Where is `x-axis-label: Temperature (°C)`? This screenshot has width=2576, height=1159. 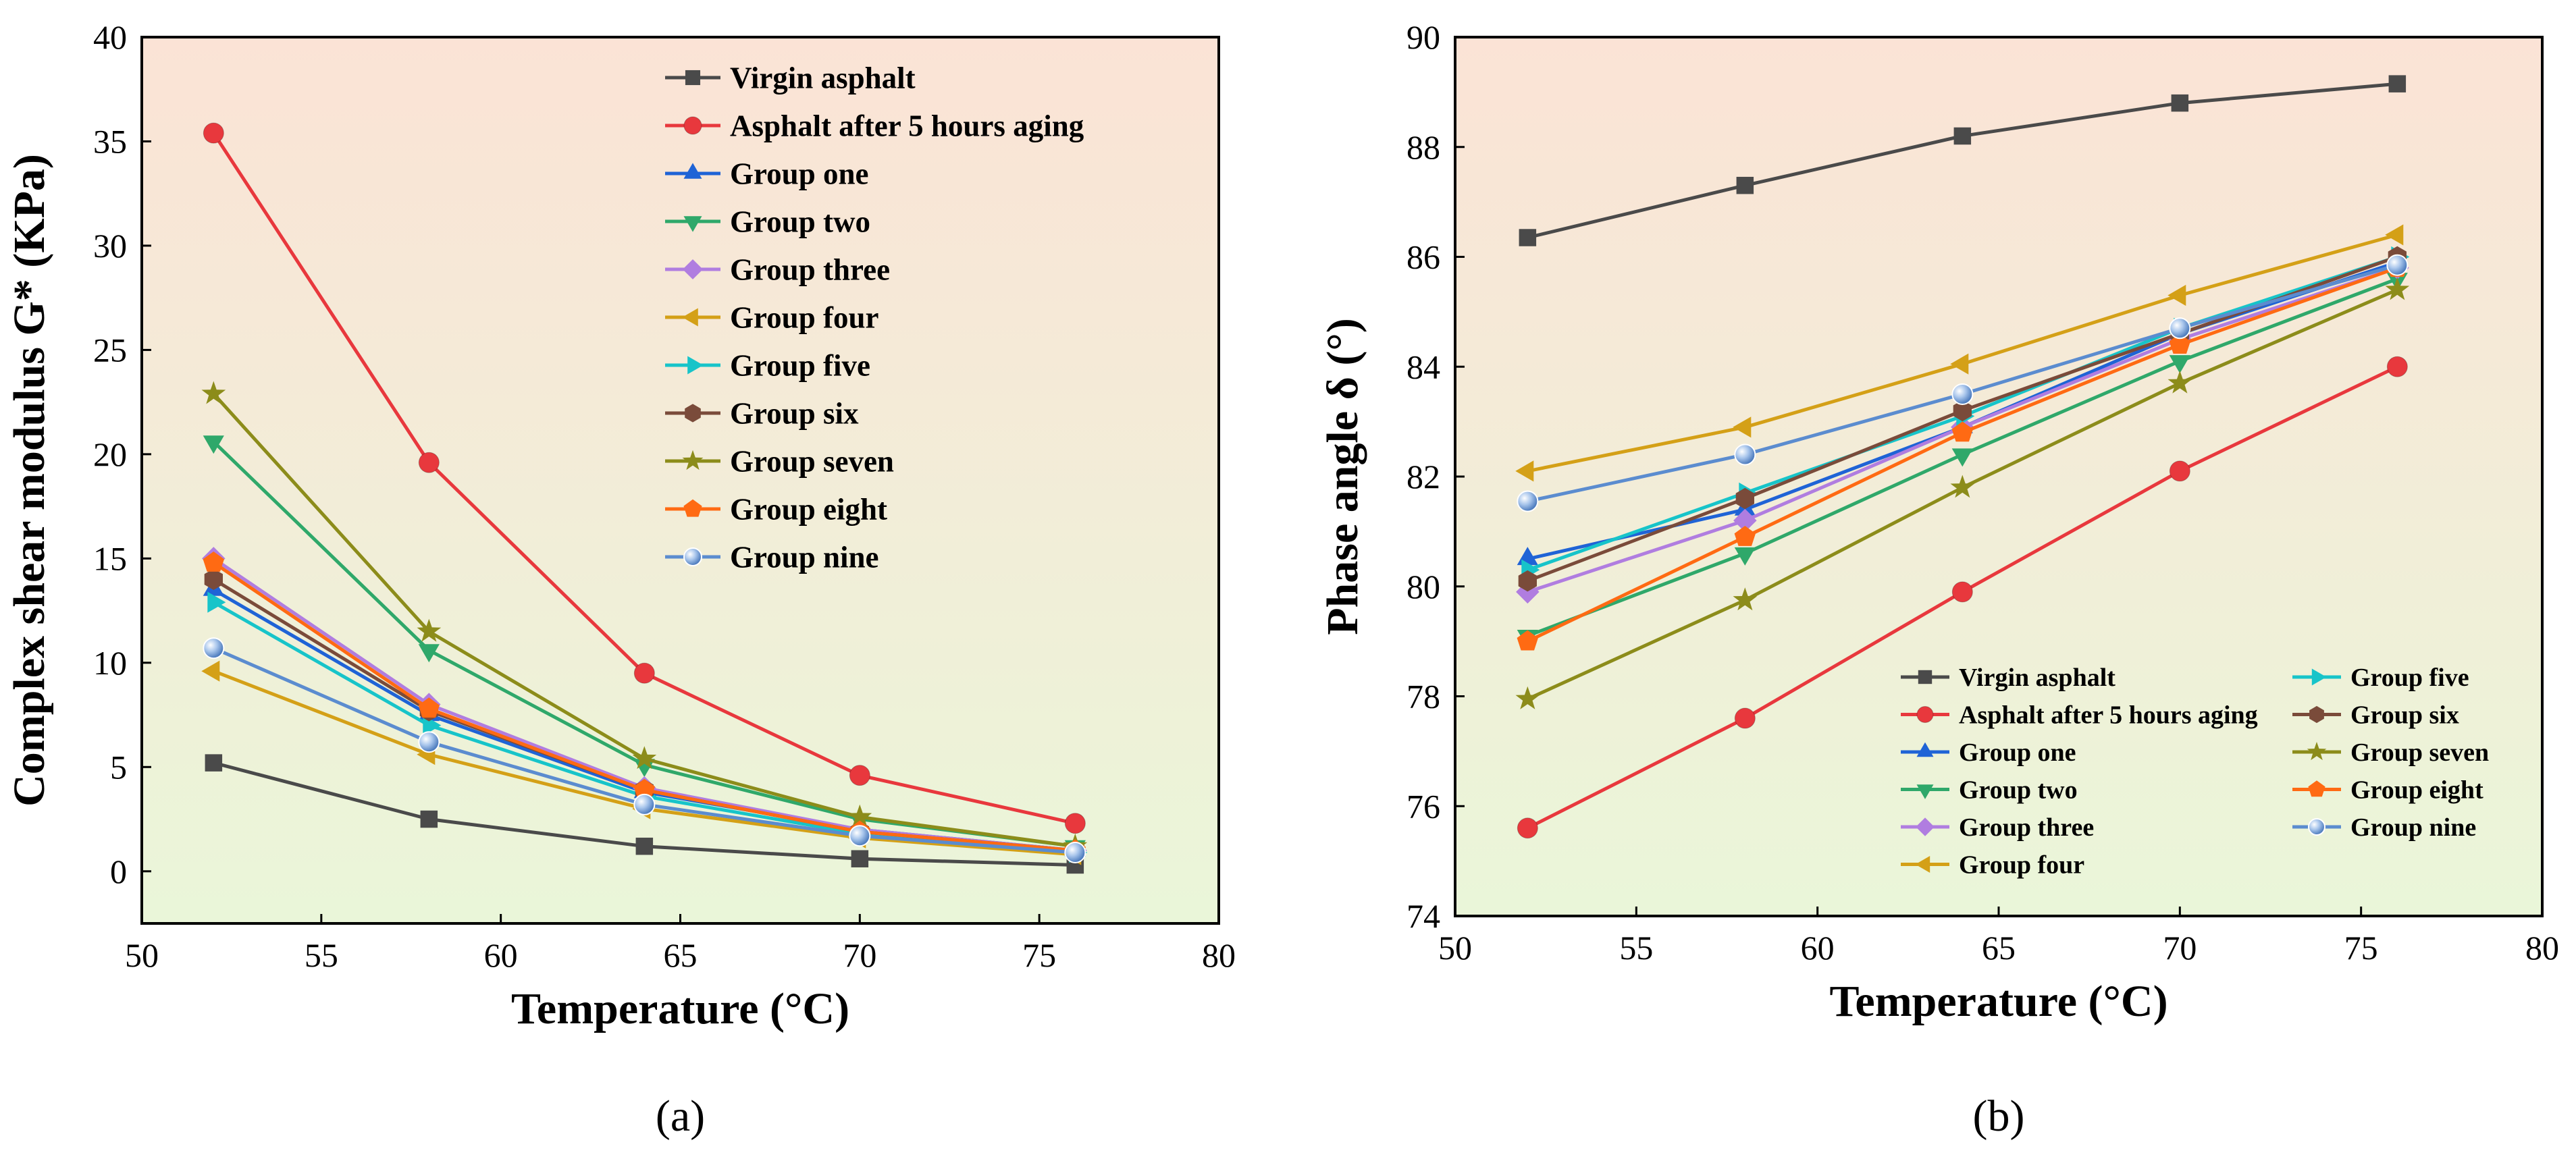
x-axis-label: Temperature (°C) is located at coordinates (680, 1008).